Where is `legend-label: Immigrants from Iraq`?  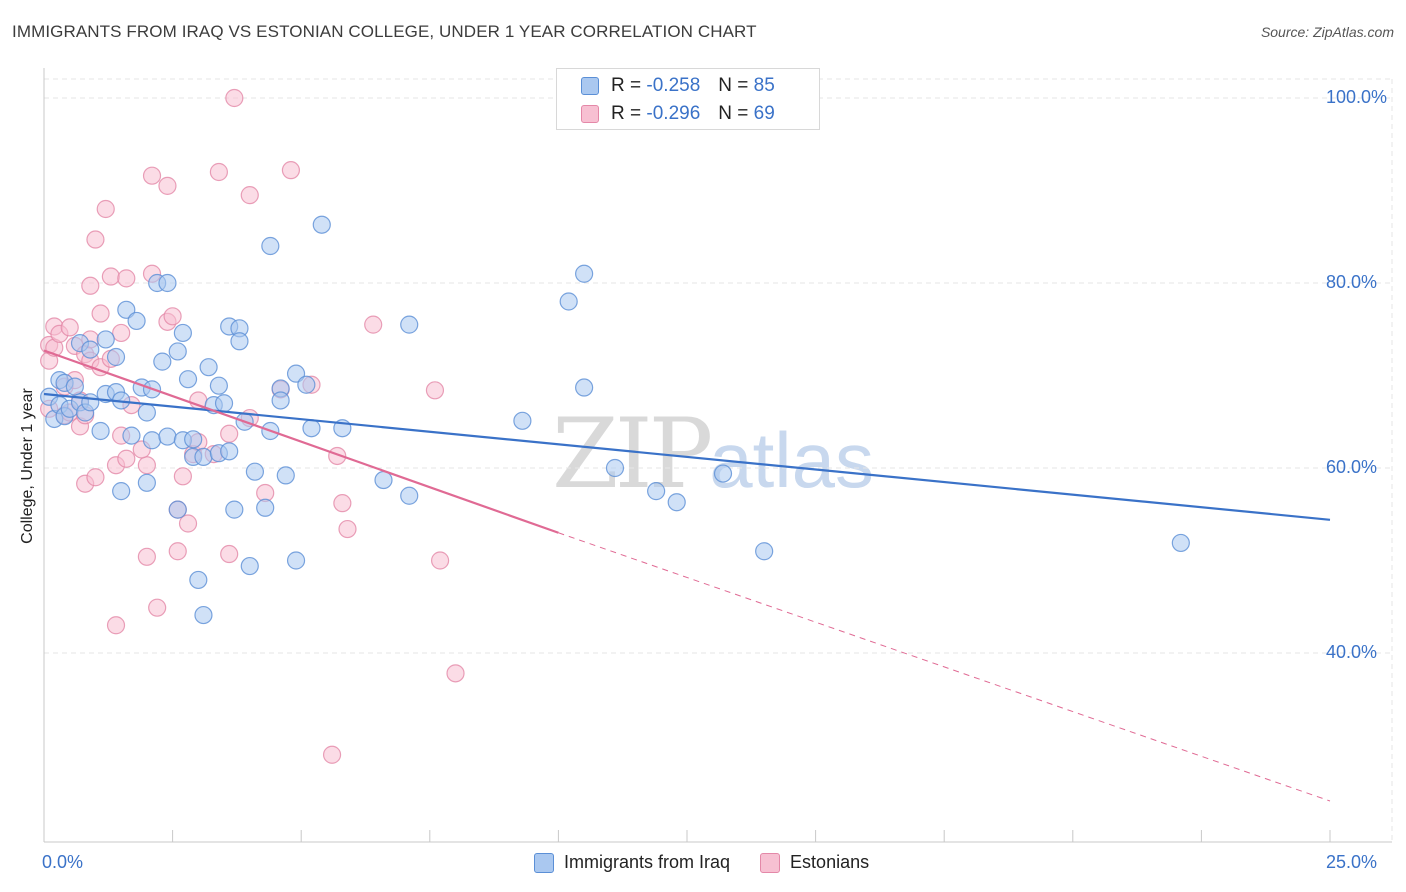
legend-label: Immigrants from Iraq is located at coordinates (647, 862).